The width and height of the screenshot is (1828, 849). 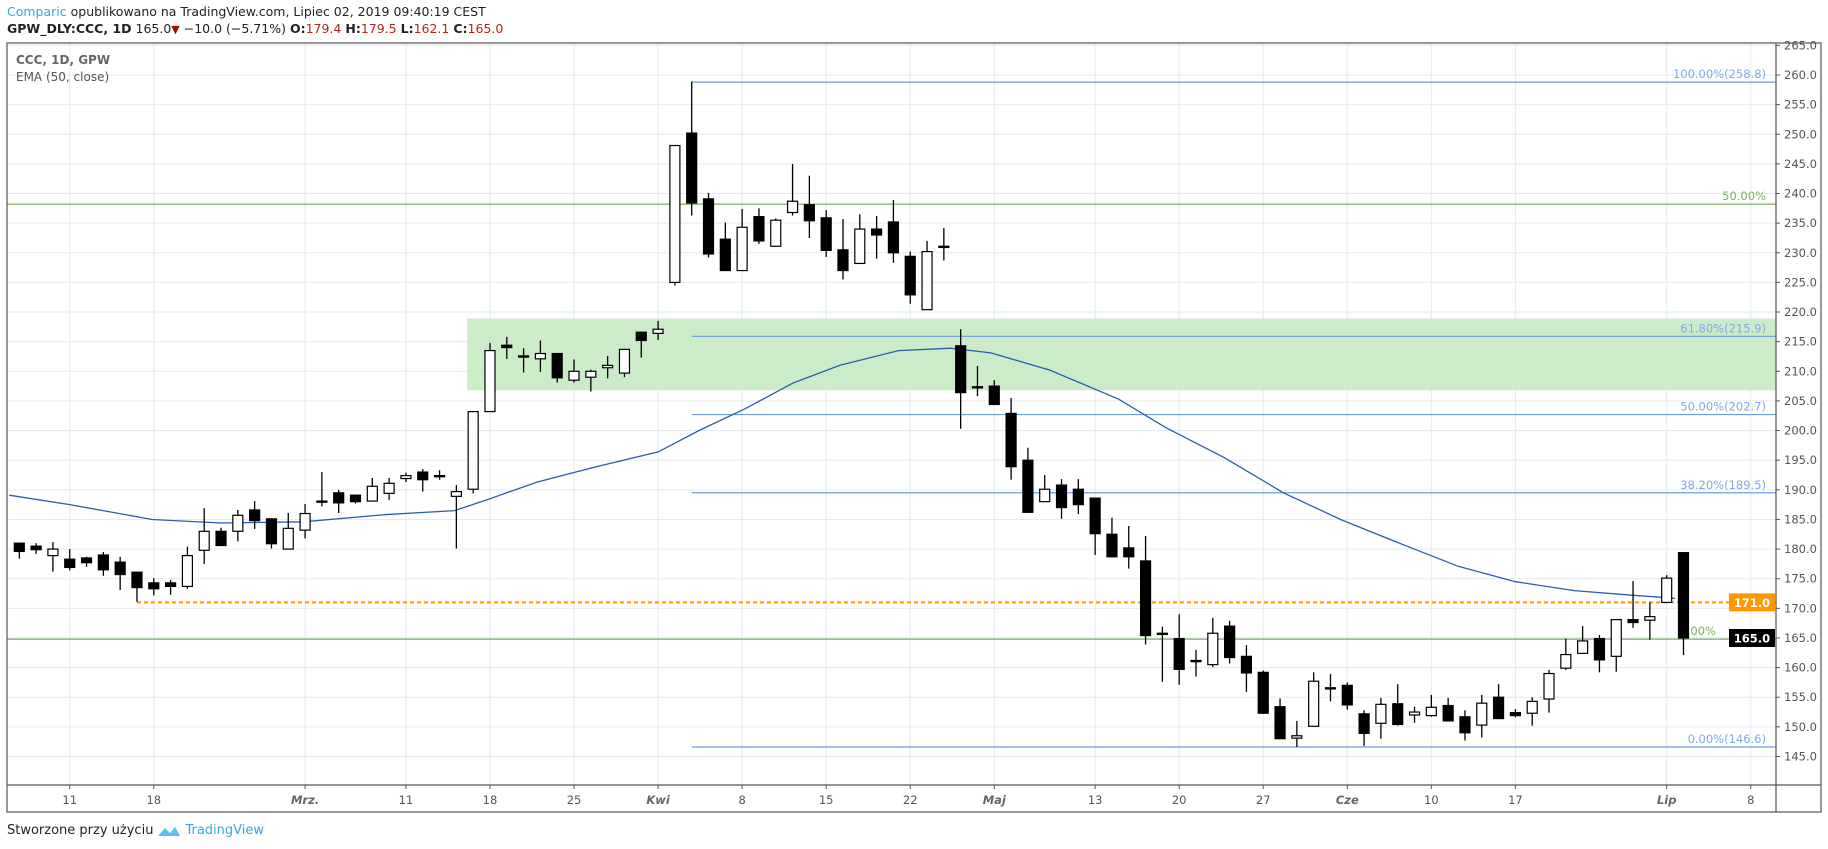 I want to click on price-tick-label: 155.0, so click(x=1800, y=697).